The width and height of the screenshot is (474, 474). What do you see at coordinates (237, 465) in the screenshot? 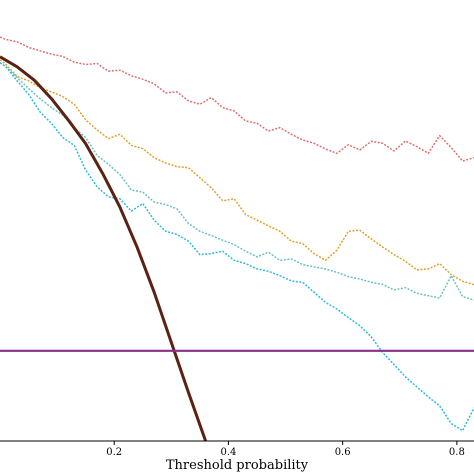
I see `x-axis-title: Threshold probability` at bounding box center [237, 465].